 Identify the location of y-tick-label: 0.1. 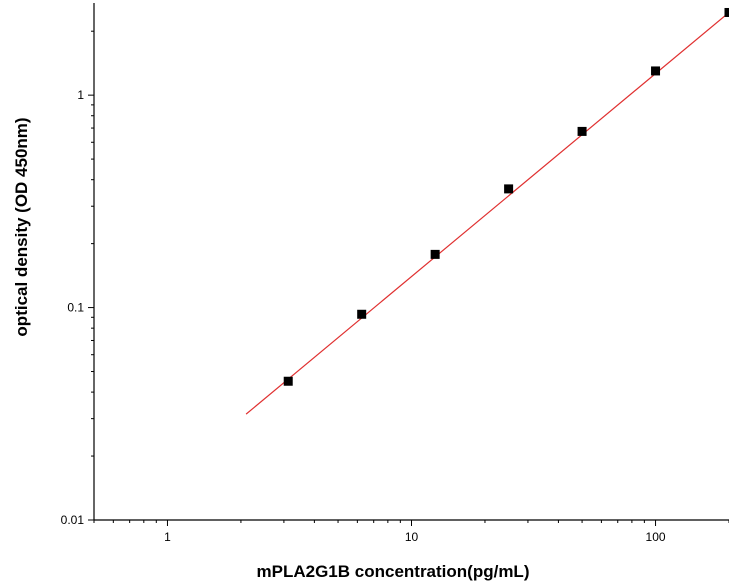
(75, 308).